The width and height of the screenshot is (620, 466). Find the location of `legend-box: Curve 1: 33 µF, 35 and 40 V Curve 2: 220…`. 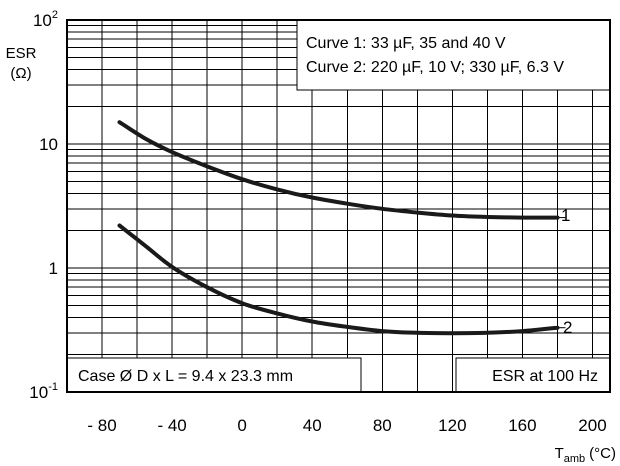

legend-box: Curve 1: 33 µF, 35 and 40 V Curve 2: 220… is located at coordinates (453, 55).